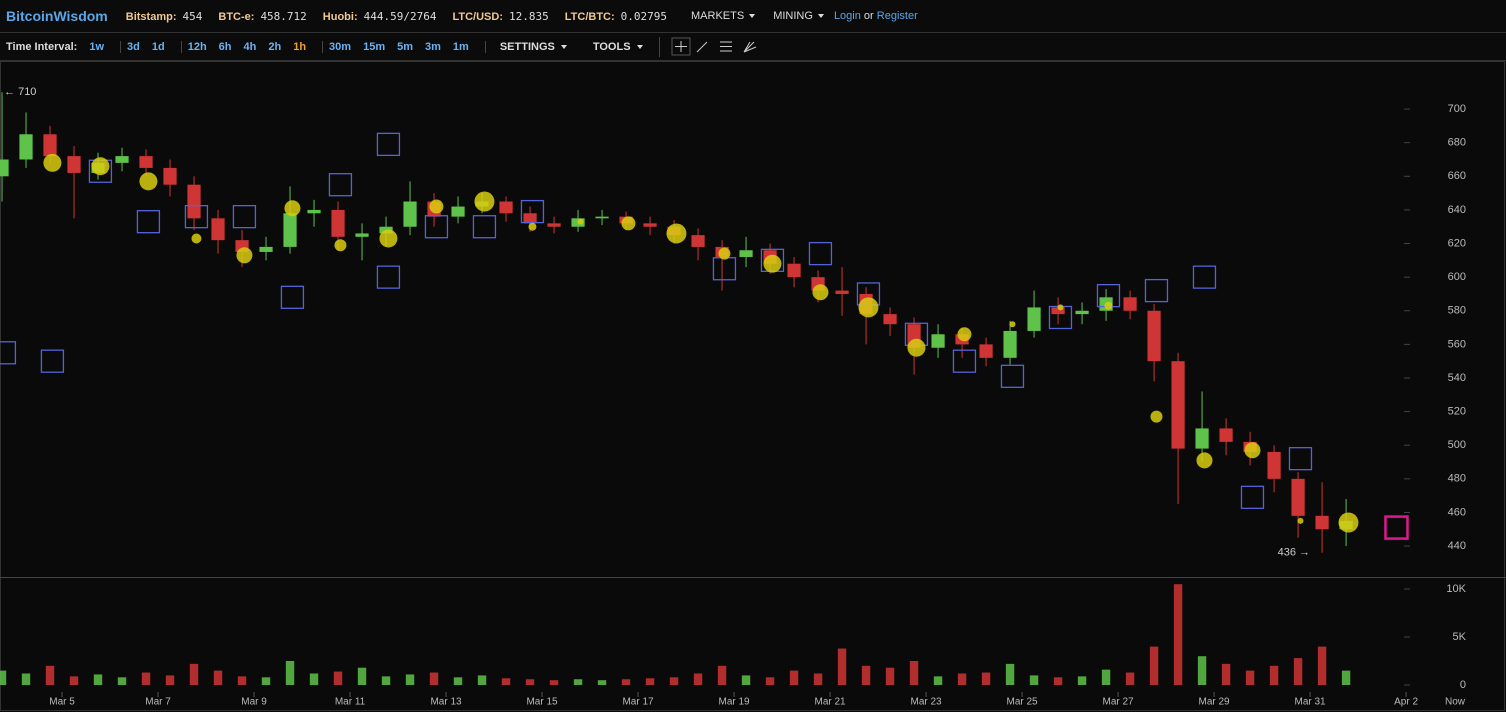 The height and width of the screenshot is (712, 1506). Describe the element at coordinates (477, 16) in the screenshot. I see `ticker-label: LTC/USD:` at that location.